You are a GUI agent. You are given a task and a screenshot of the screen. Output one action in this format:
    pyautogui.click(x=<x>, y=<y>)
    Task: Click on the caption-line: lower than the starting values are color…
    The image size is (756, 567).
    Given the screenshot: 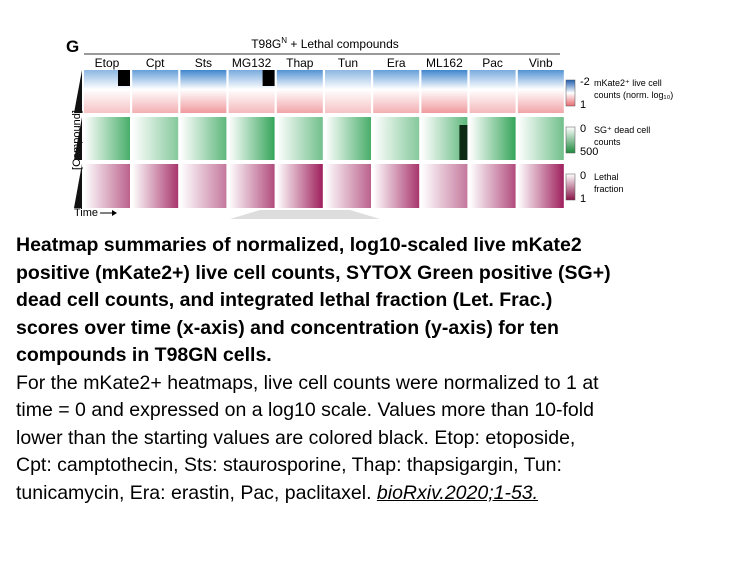 What is the action you would take?
    pyautogui.click(x=296, y=437)
    